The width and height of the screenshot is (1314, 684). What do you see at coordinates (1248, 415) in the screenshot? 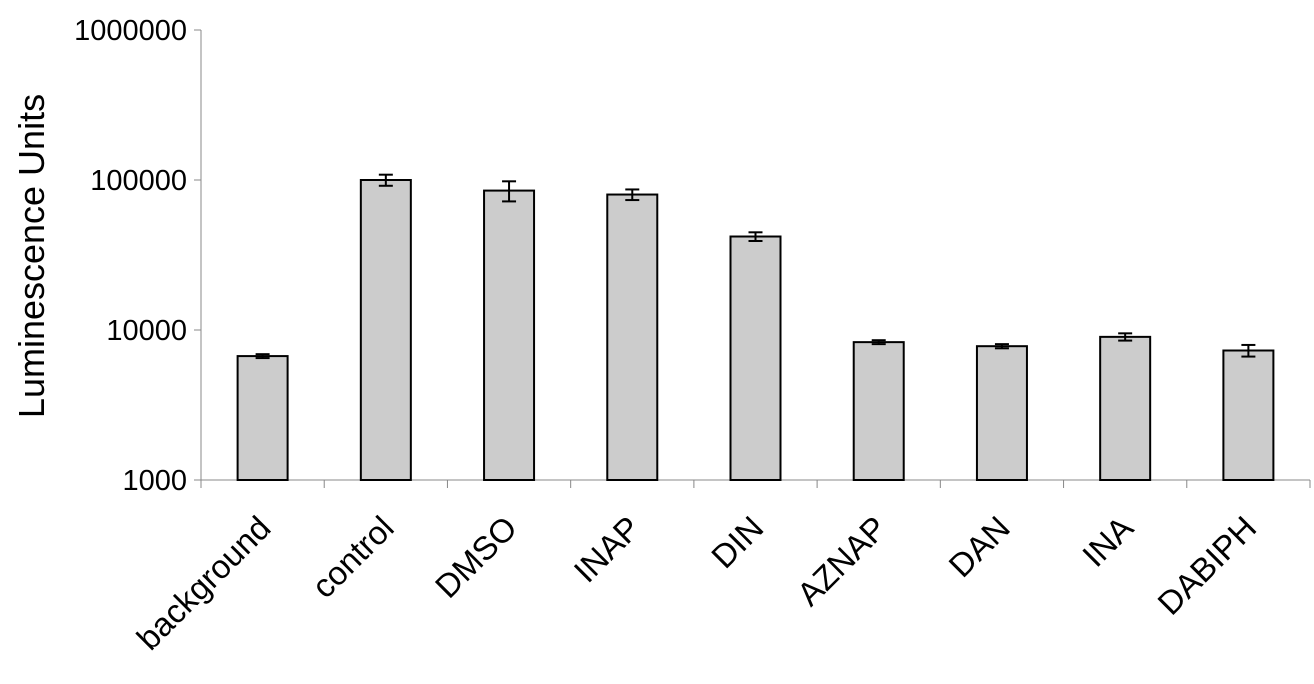
I see `bar-dabiph` at bounding box center [1248, 415].